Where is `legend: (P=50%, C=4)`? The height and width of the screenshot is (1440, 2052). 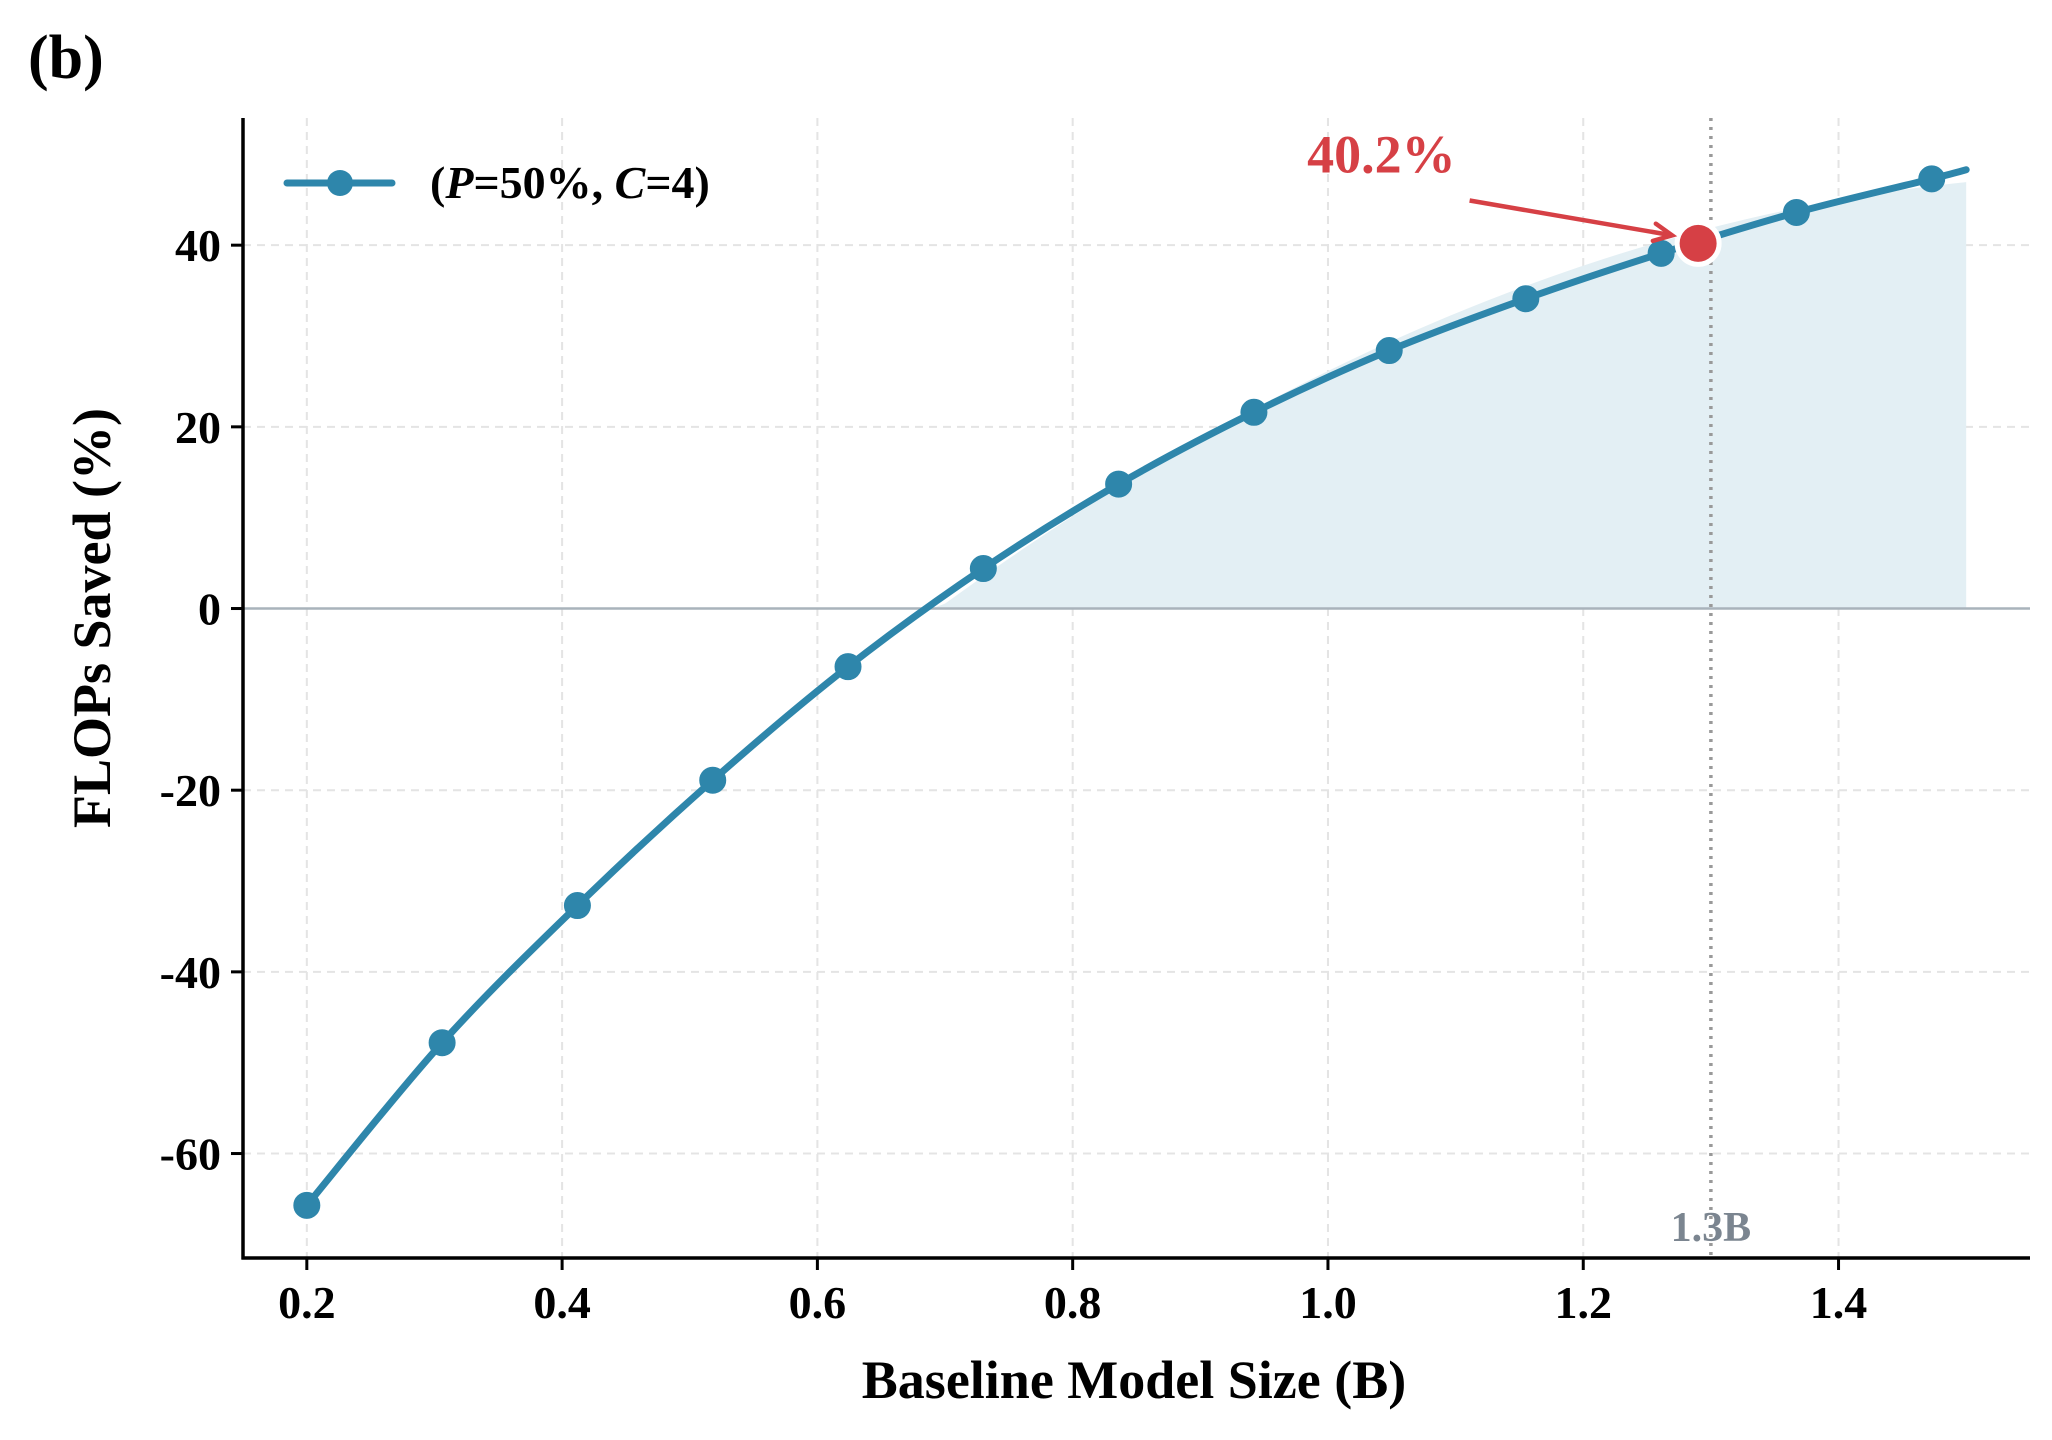 legend: (P=50%, C=4) is located at coordinates (496, 182).